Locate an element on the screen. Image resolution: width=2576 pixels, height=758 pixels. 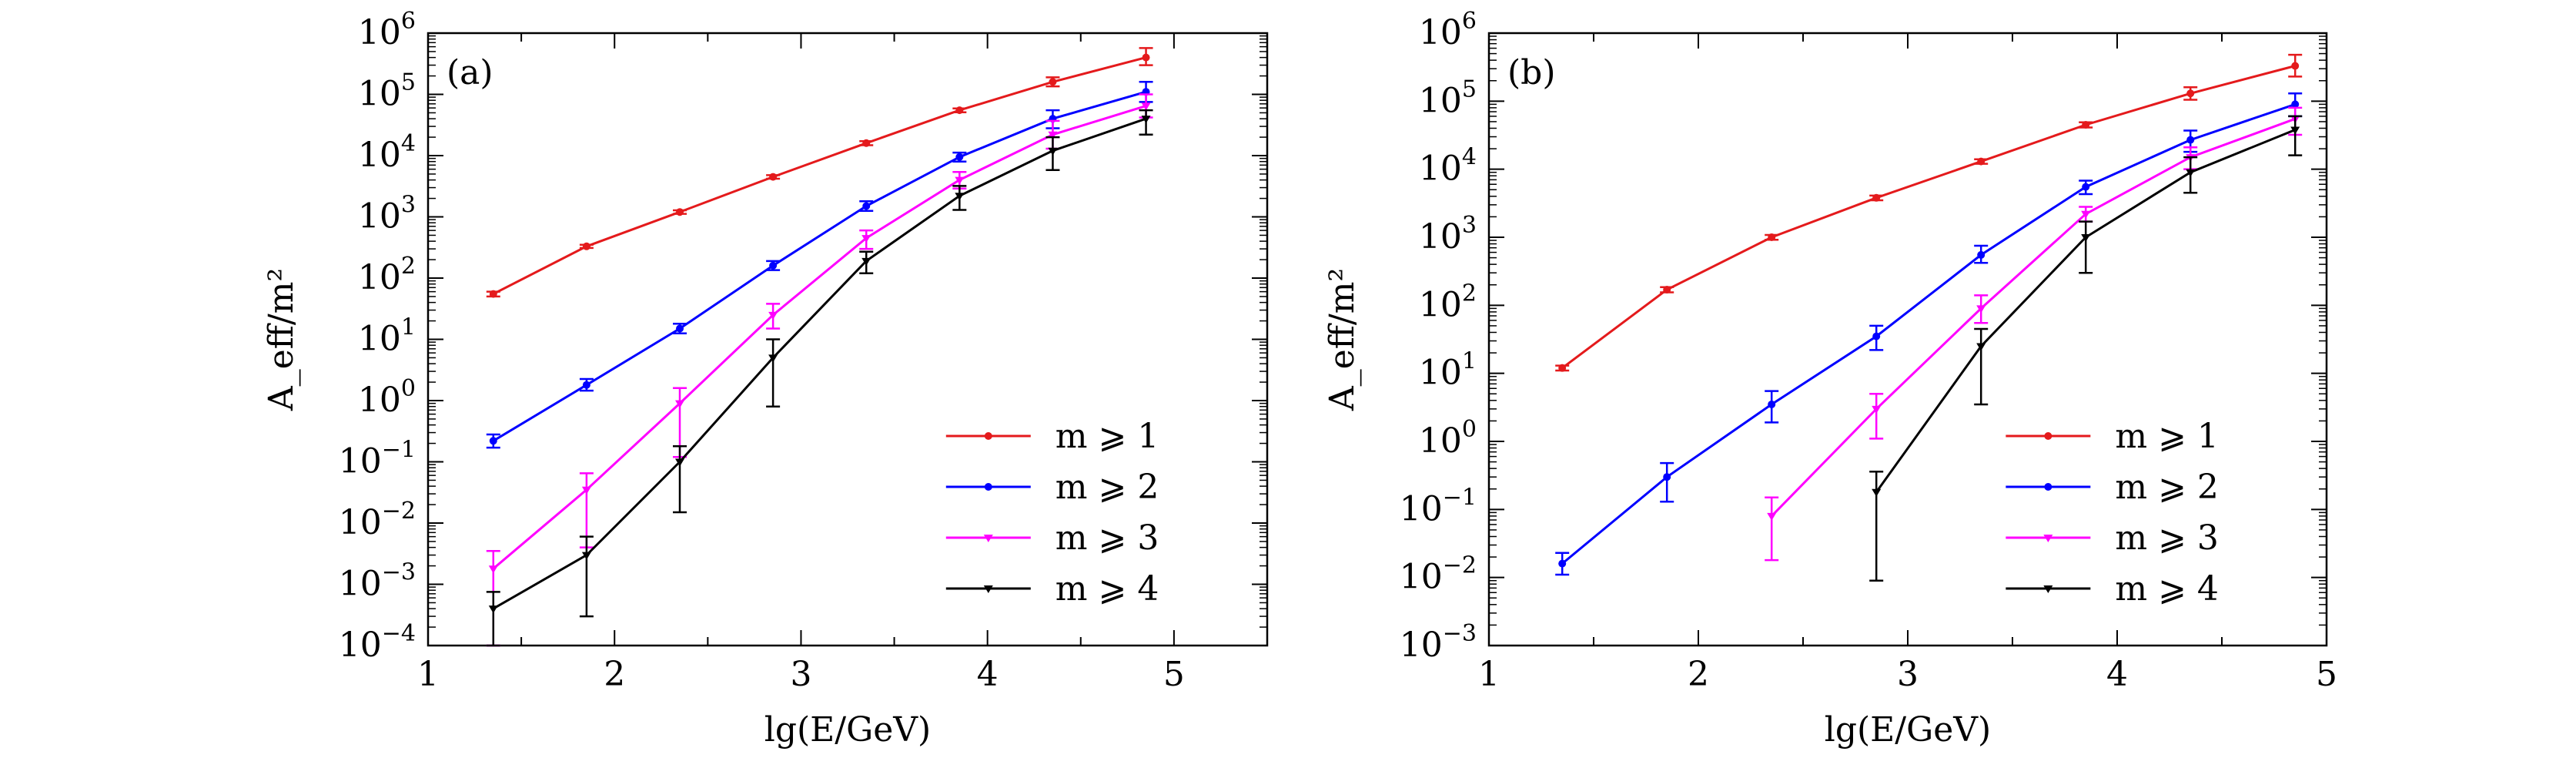
y-tick-label: 10¹ is located at coordinates (1448, 371).